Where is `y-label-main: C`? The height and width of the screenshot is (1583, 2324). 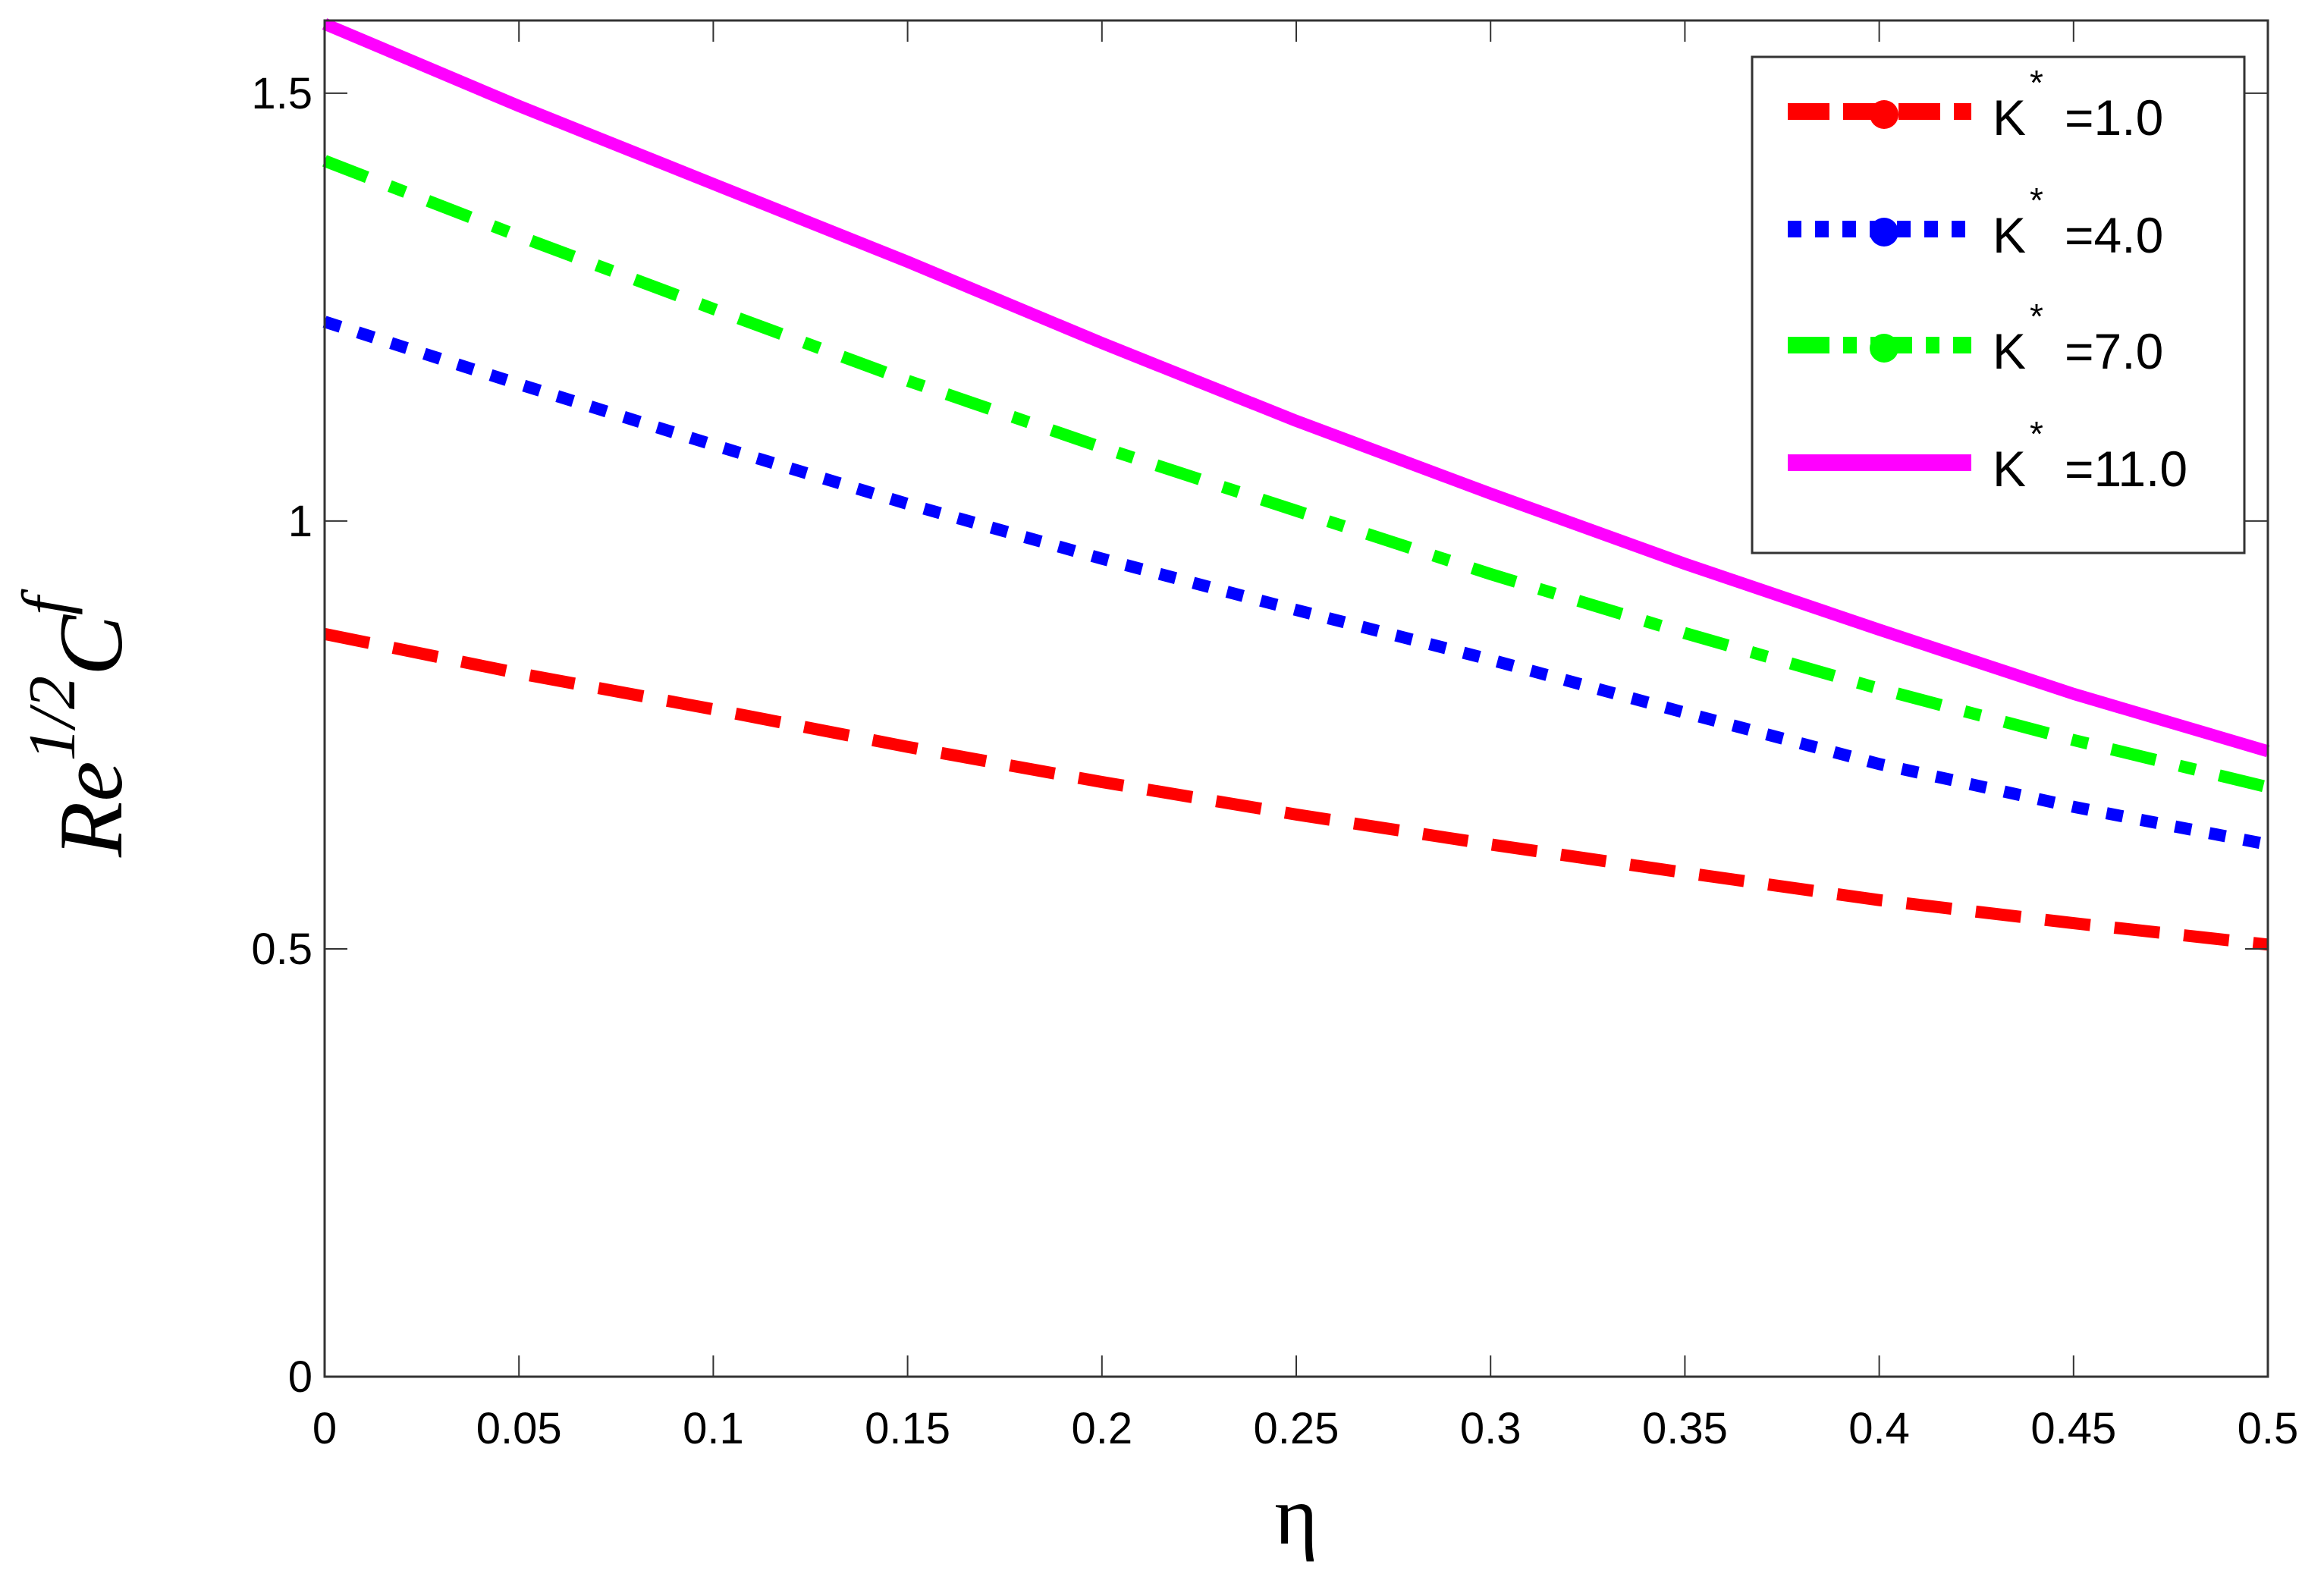
y-label-main: C is located at coordinates (90, 645).